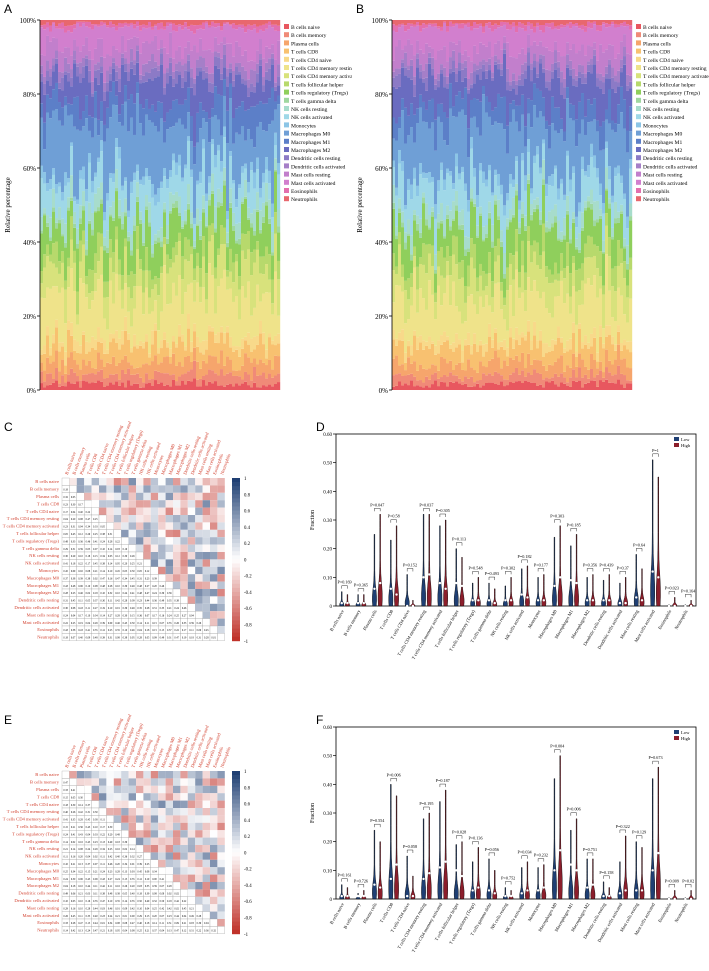 This screenshot has width=709, height=971. What do you see at coordinates (80, 512) in the screenshot?
I see `heatmap-value-label: 0.40` at bounding box center [80, 512].